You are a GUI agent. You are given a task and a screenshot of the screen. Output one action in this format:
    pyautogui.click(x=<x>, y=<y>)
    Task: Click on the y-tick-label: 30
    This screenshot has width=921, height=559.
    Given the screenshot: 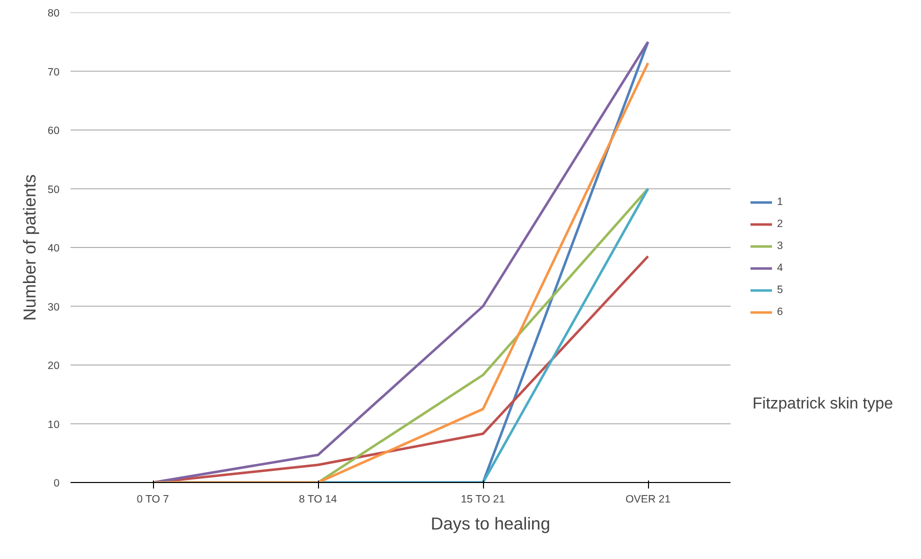 What is the action you would take?
    pyautogui.click(x=54, y=307)
    